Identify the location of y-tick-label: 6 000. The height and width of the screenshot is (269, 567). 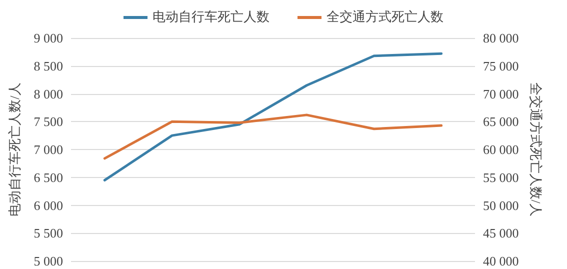
(48, 205).